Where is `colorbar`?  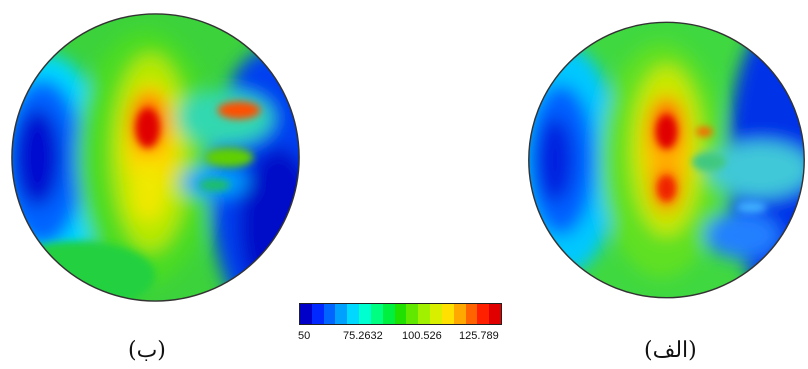
colorbar is located at coordinates (400, 314).